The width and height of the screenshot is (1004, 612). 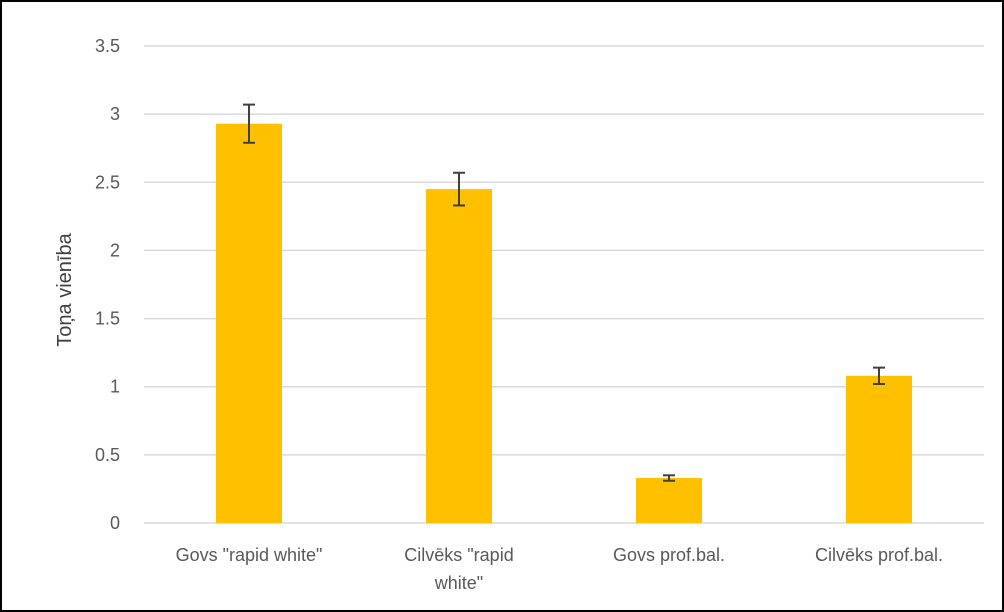 I want to click on y-tick-label: 2.5, so click(x=107, y=182).